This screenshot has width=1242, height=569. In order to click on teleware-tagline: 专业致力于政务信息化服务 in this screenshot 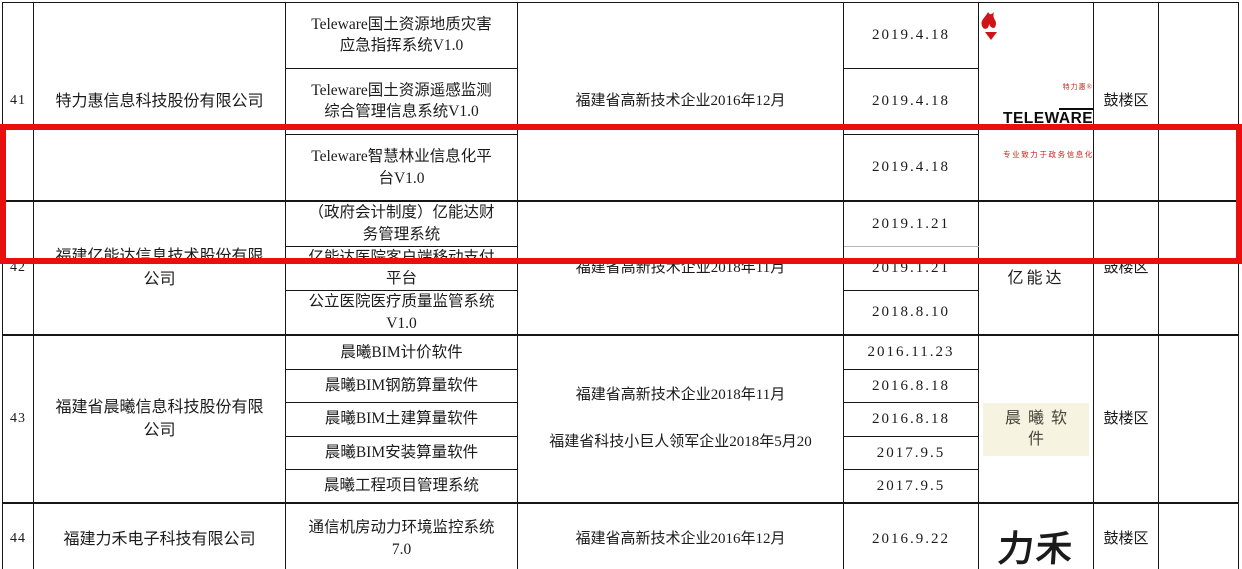, I will do `click(1048, 154)`.